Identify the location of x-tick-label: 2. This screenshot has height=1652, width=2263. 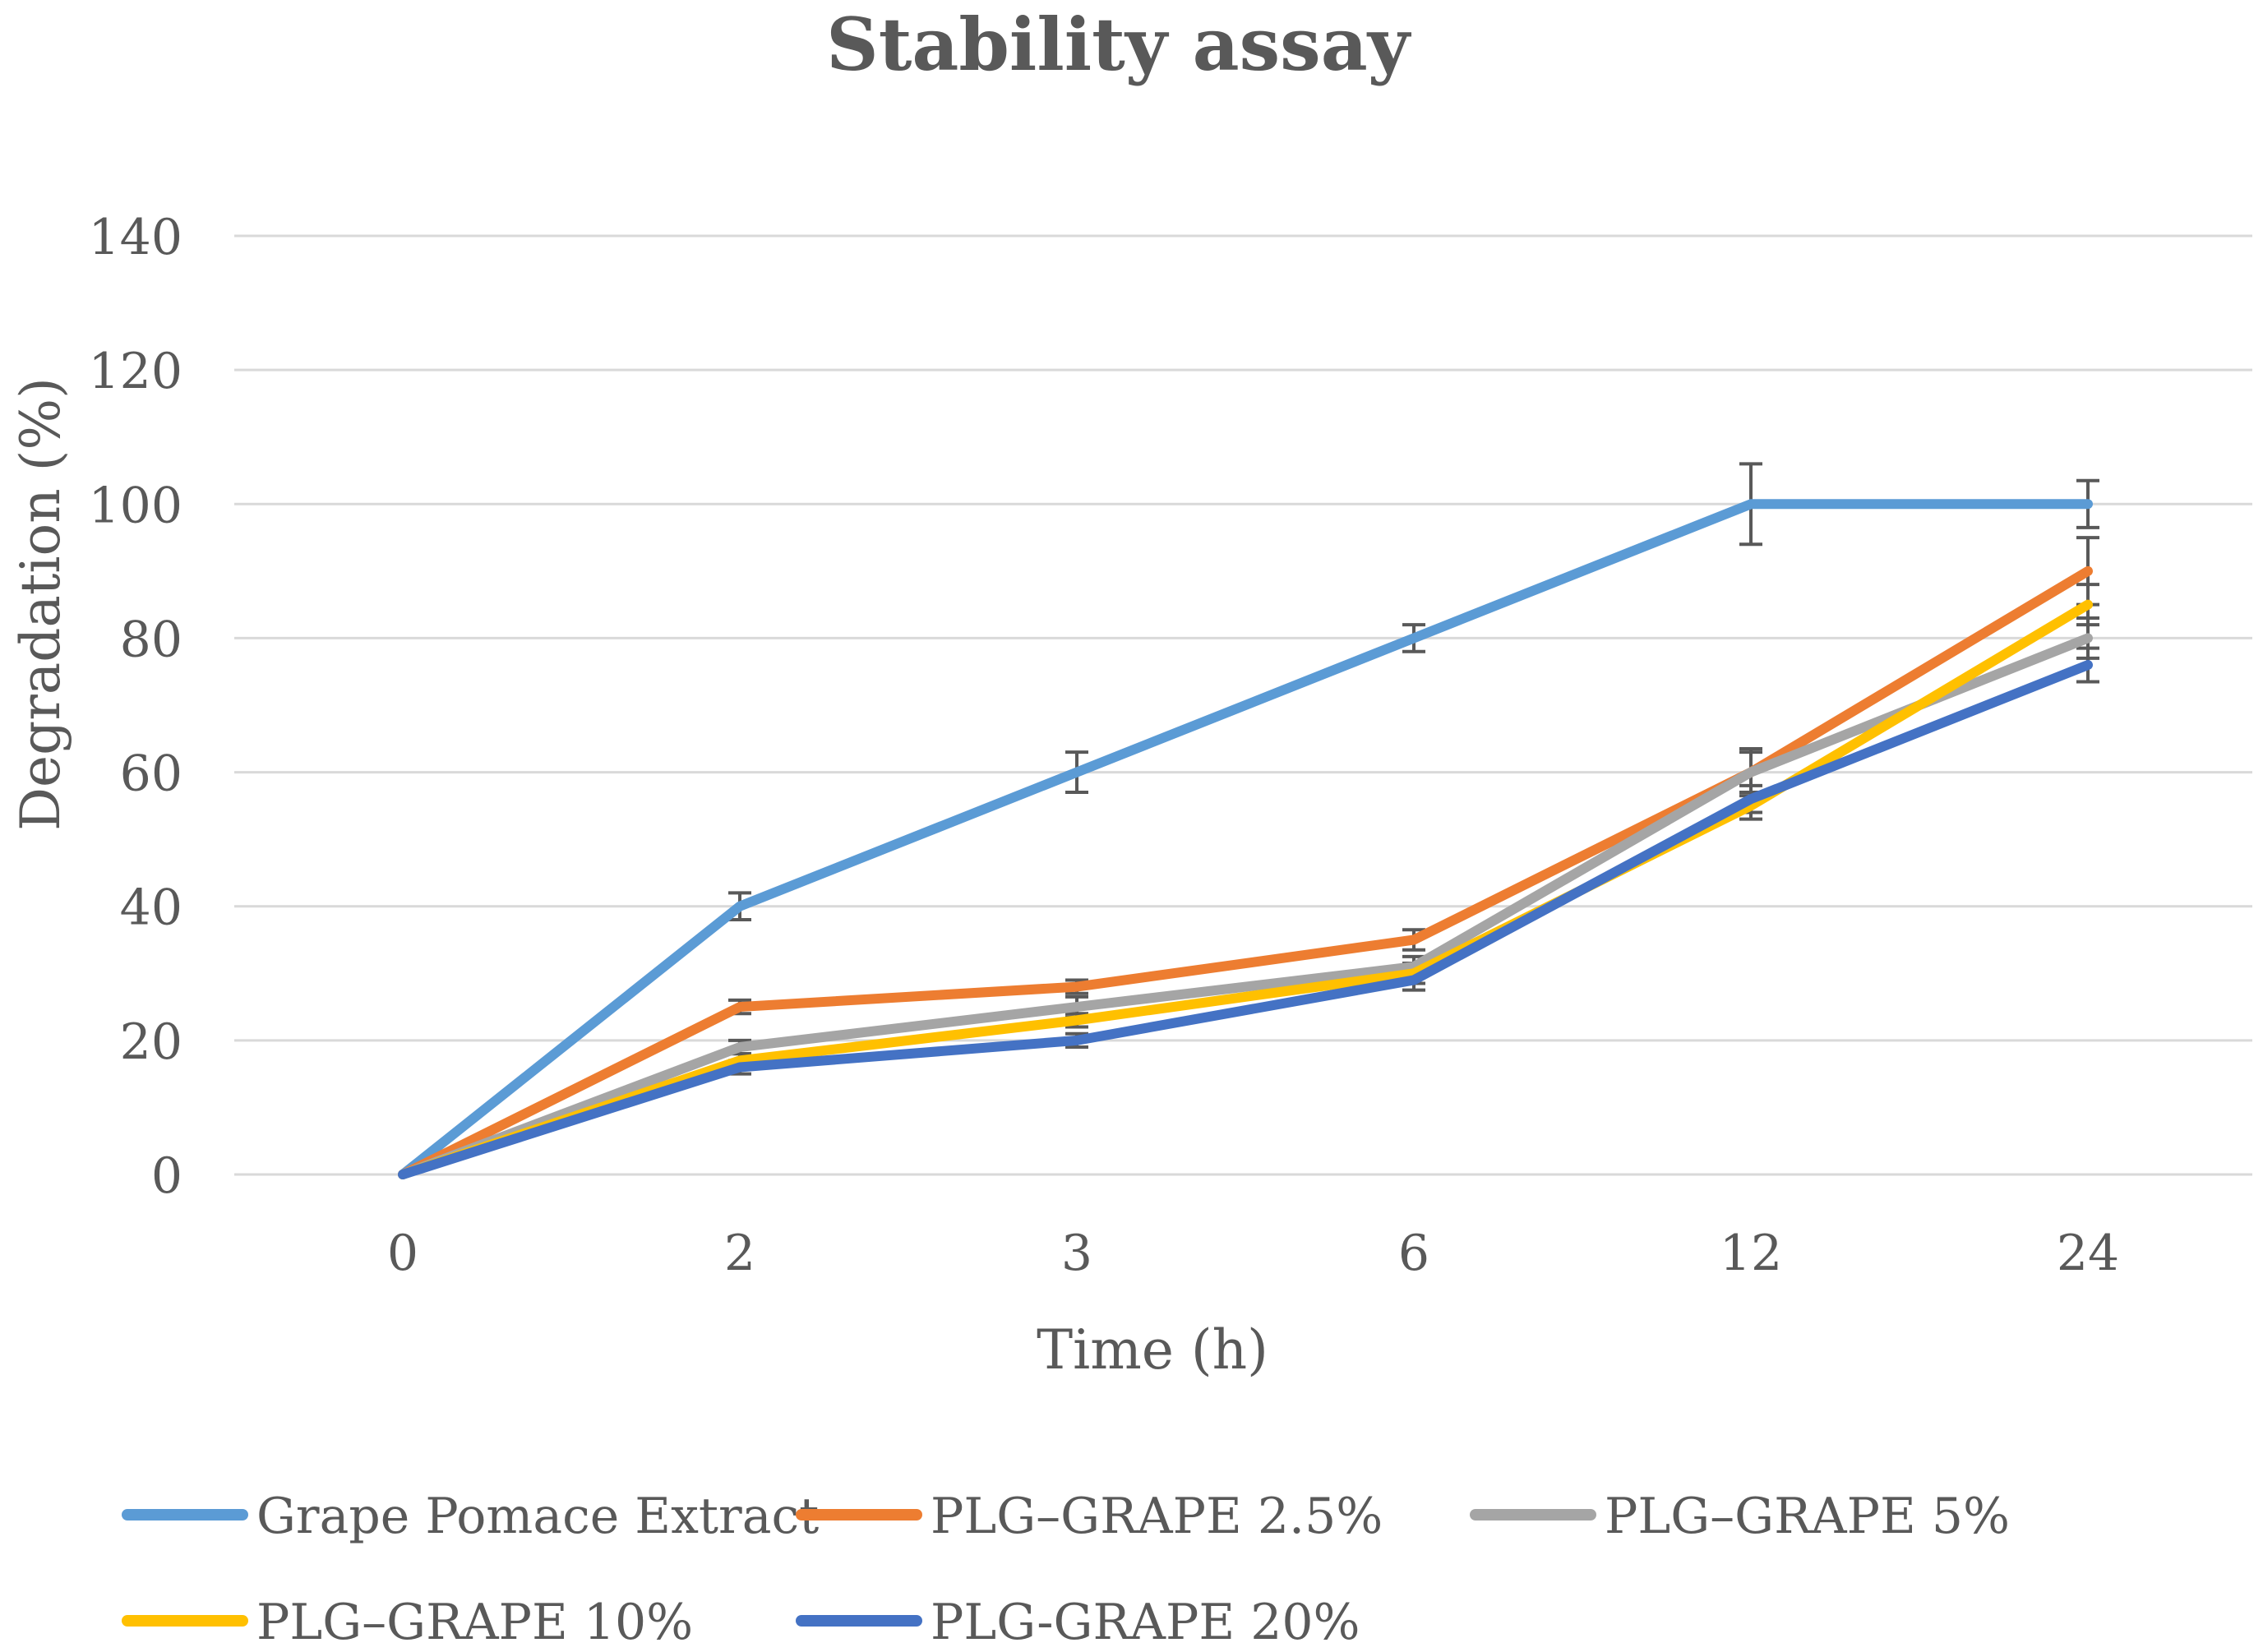
(739, 1253).